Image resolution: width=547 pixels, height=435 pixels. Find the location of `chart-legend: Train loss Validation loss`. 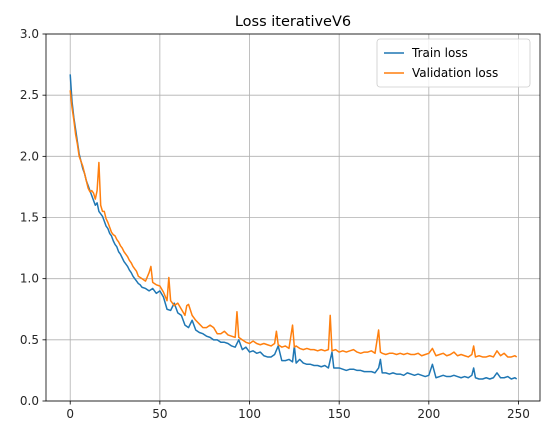

chart-legend: Train loss Validation loss is located at coordinates (453, 63).